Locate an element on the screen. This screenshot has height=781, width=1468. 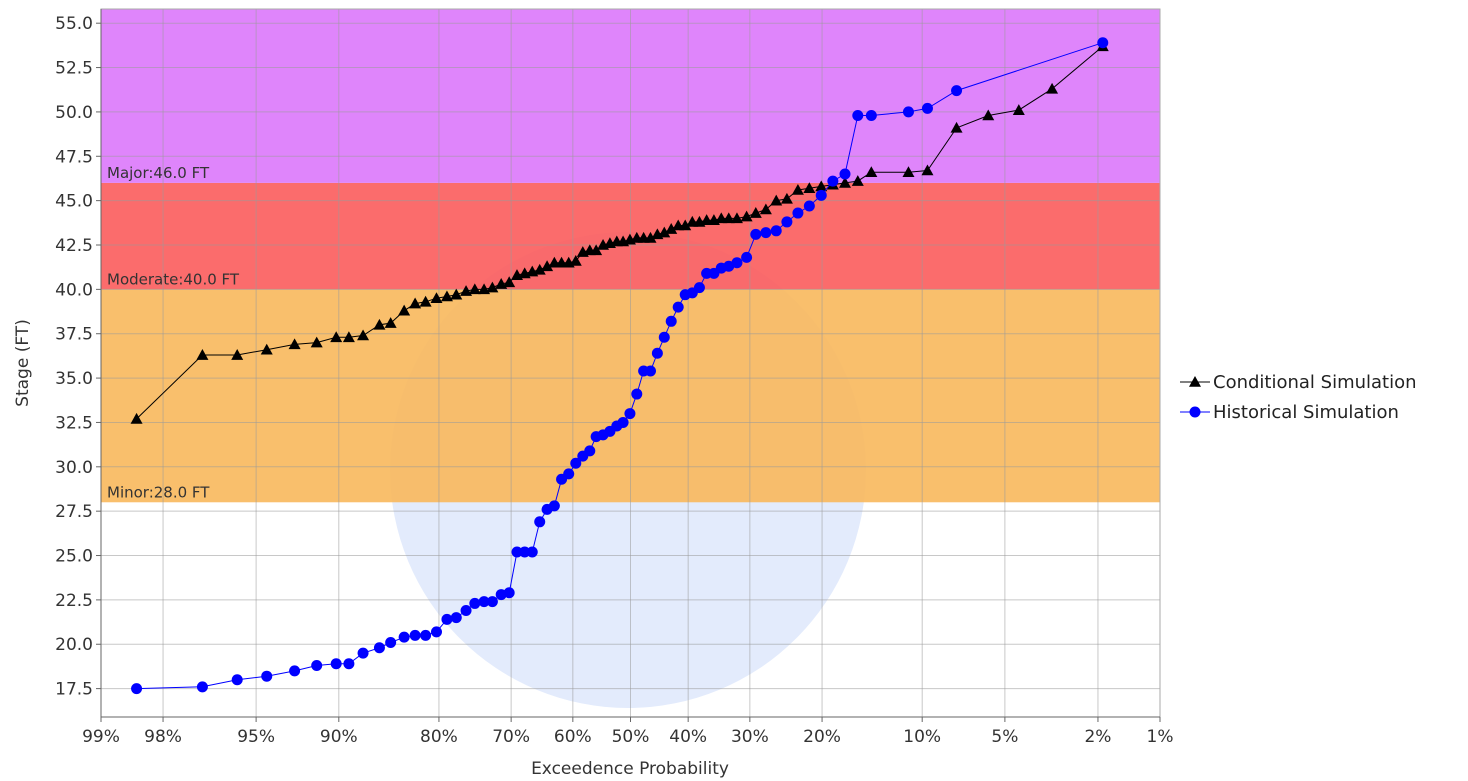
legend-triangle-marker is located at coordinates (1195, 381).